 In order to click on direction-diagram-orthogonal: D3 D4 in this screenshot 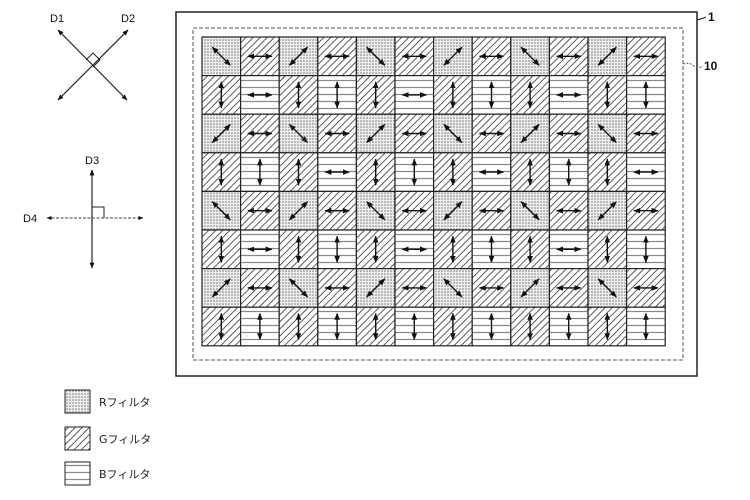, I will do `click(83, 212)`.